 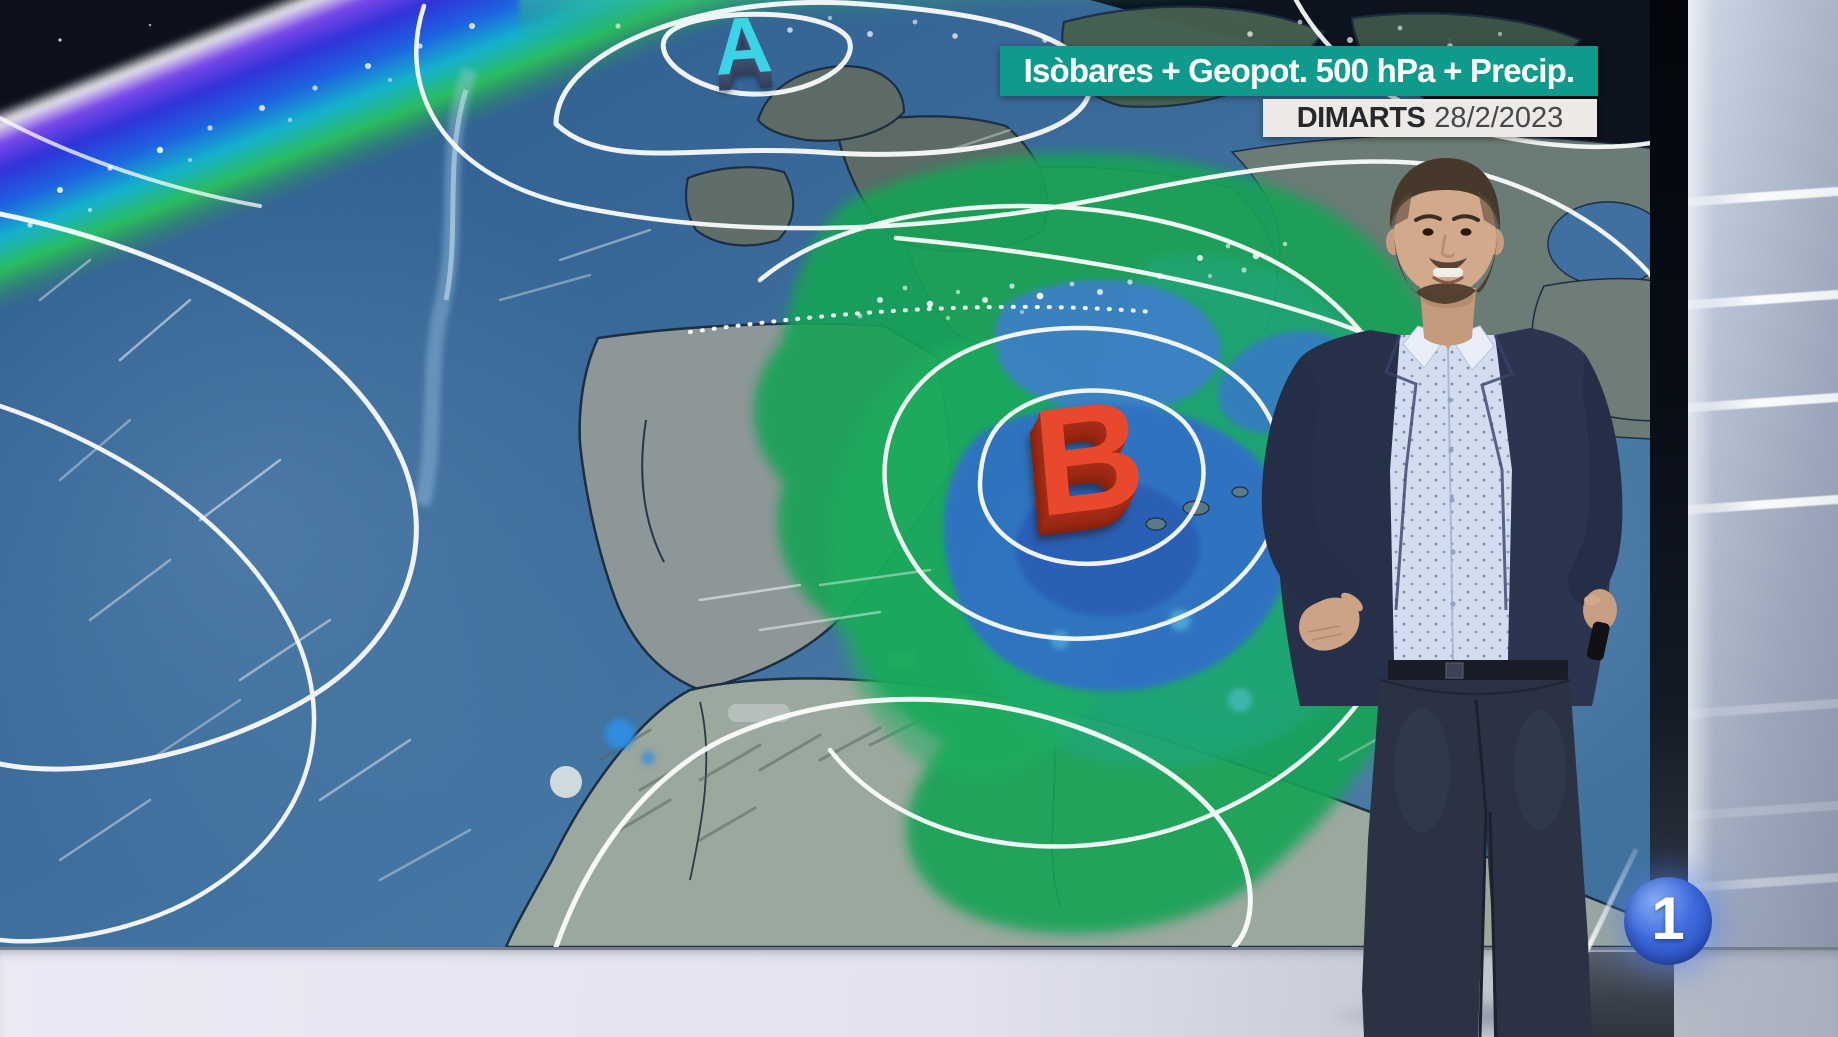 I want to click on floor-pedestal, so click(x=1628, y=994).